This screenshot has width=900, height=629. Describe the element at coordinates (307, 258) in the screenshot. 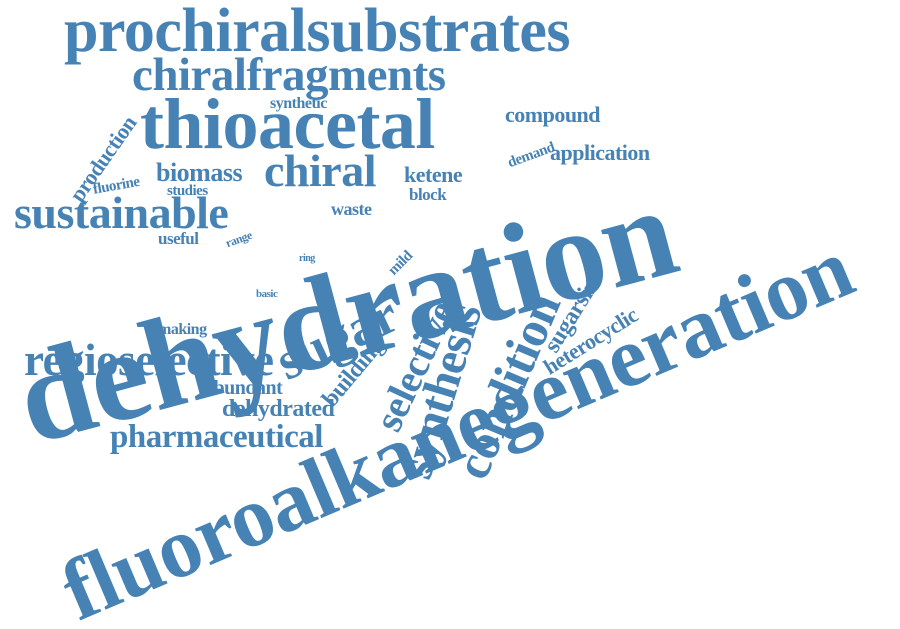

I see `word-ring: ring` at that location.